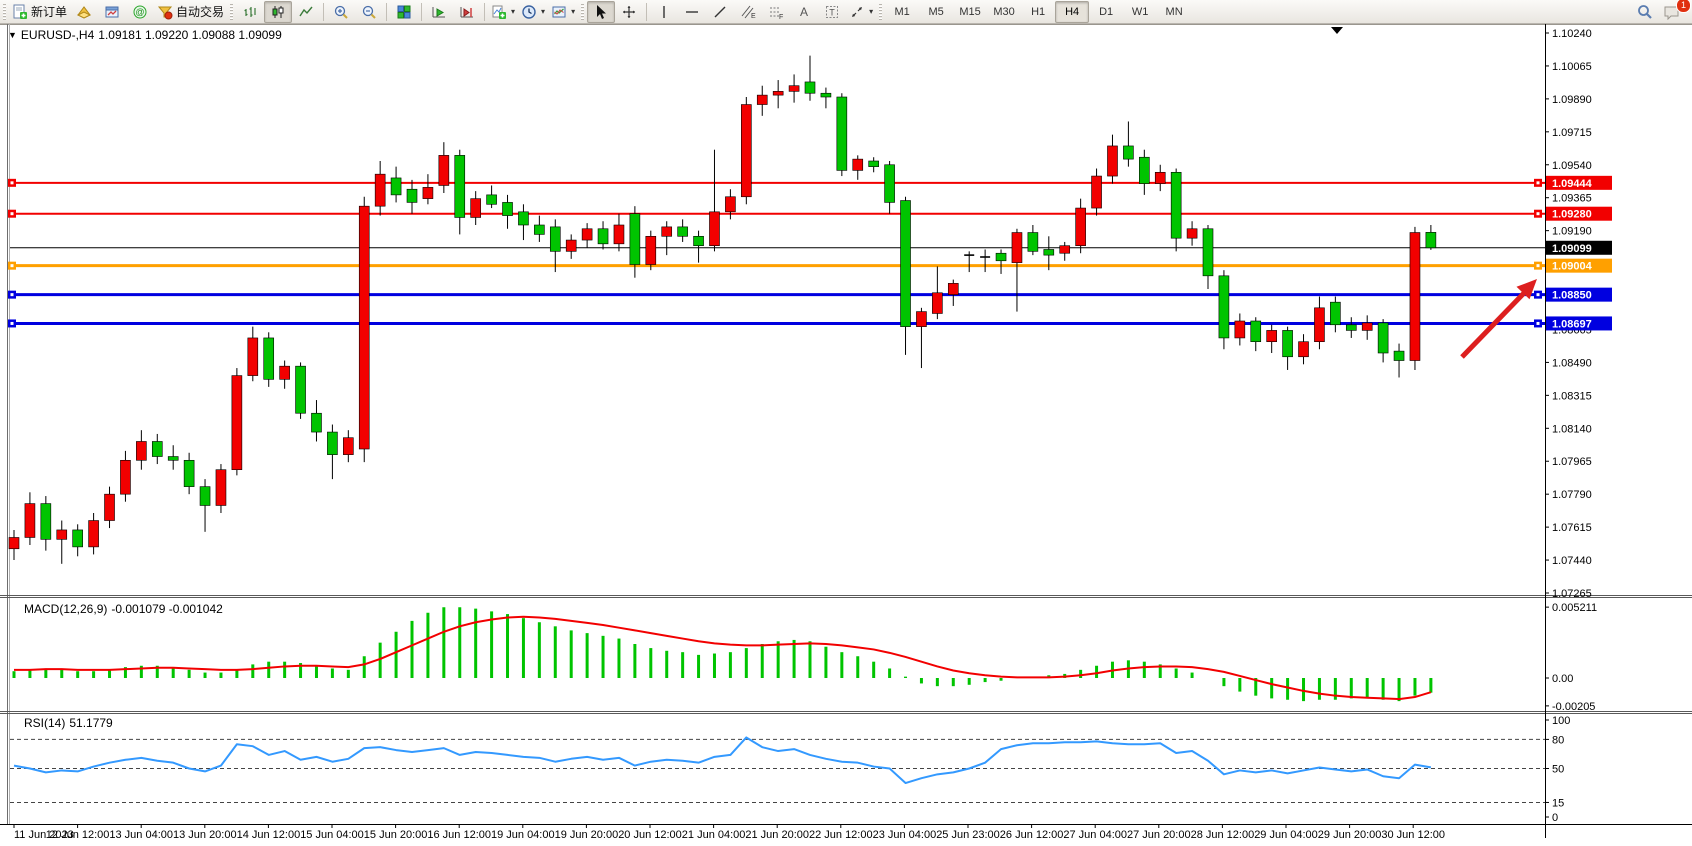  Describe the element at coordinates (533, 12) in the screenshot. I see `periods-button: ▾` at that location.